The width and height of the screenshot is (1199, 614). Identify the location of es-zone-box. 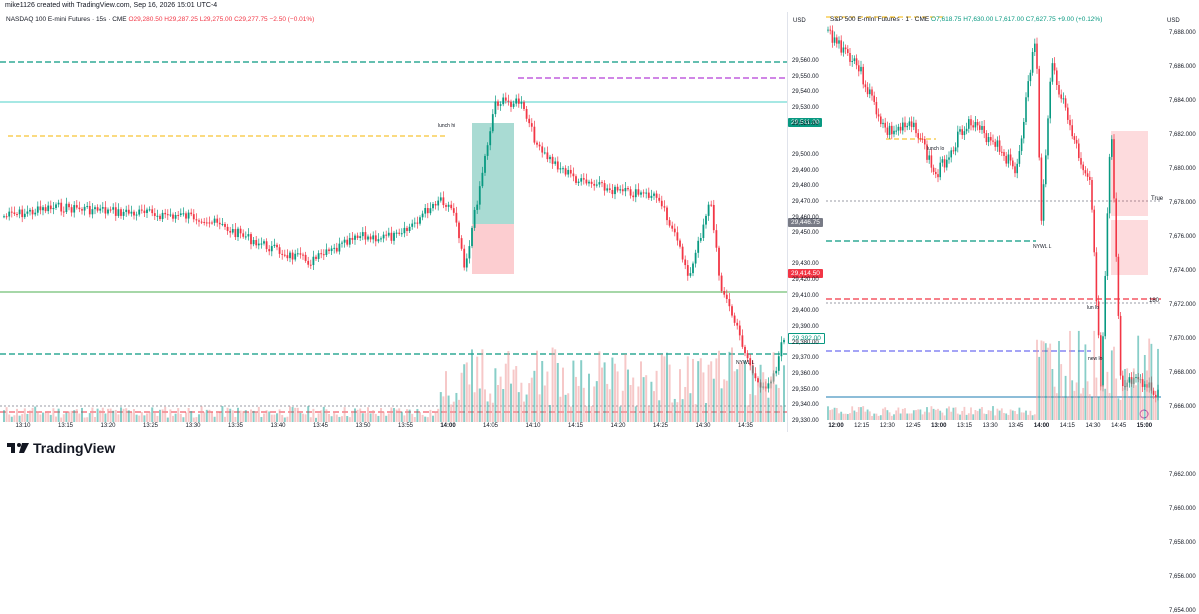
(1129, 173).